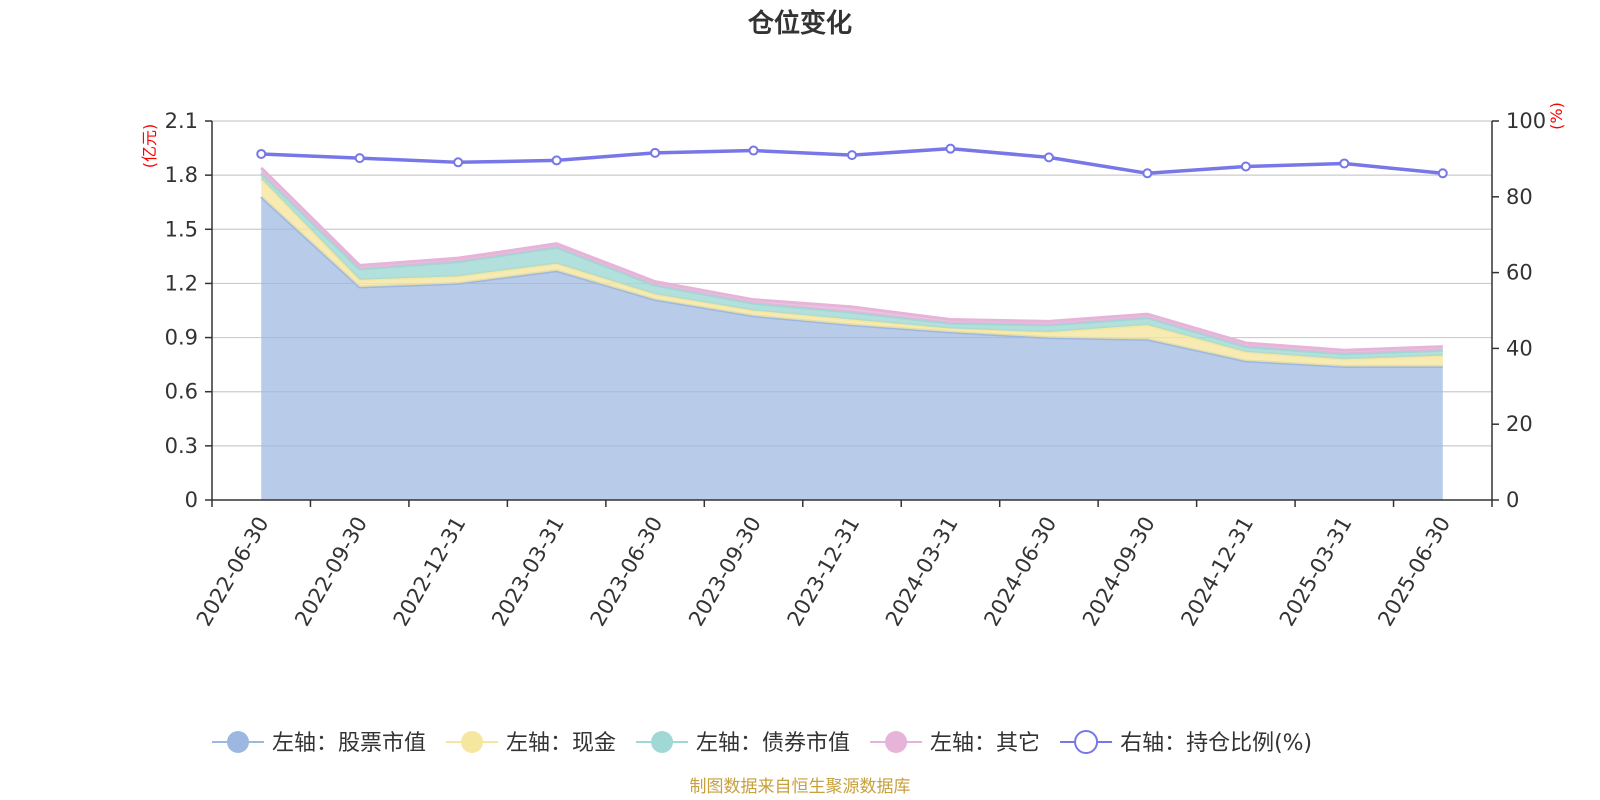 The image size is (1600, 800). I want to click on legend-item: 右轴：持仓比例(%), so click(1186, 743).